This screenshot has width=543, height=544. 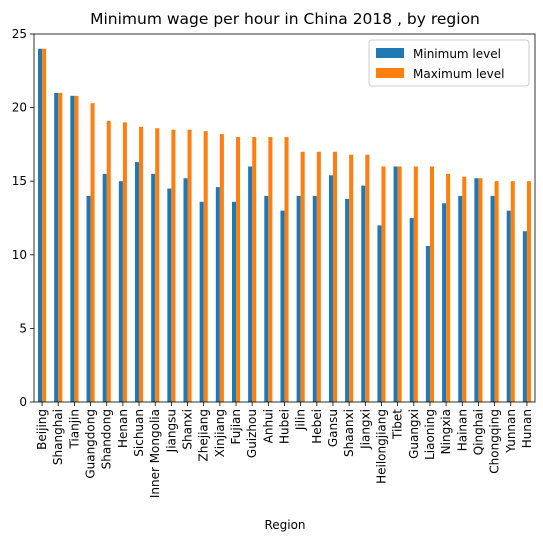 What do you see at coordinates (411, 310) in the screenshot?
I see `bar-min-guangxi` at bounding box center [411, 310].